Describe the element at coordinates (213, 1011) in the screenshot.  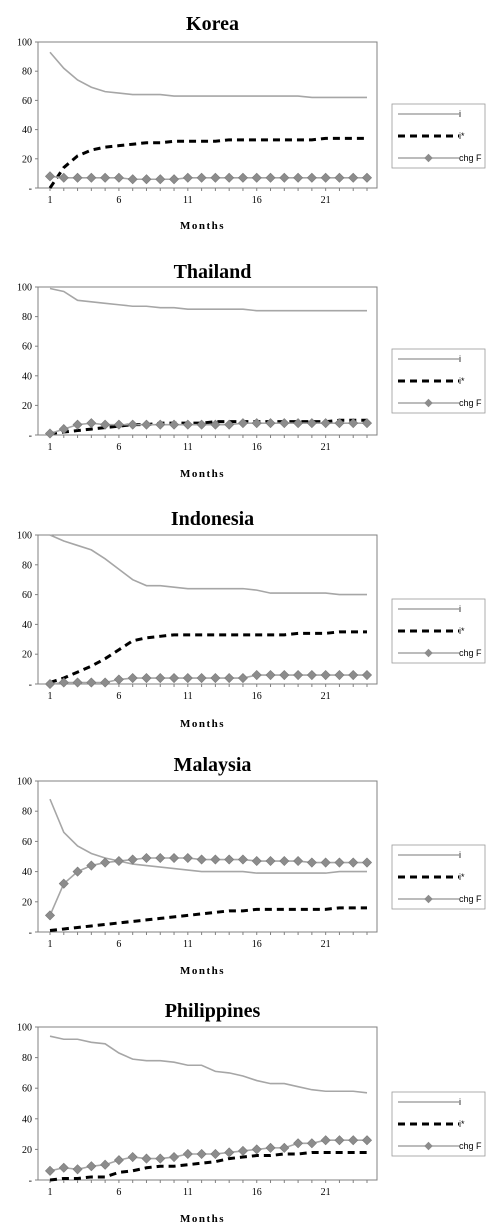
I see `chart-title: Philippines` at that location.